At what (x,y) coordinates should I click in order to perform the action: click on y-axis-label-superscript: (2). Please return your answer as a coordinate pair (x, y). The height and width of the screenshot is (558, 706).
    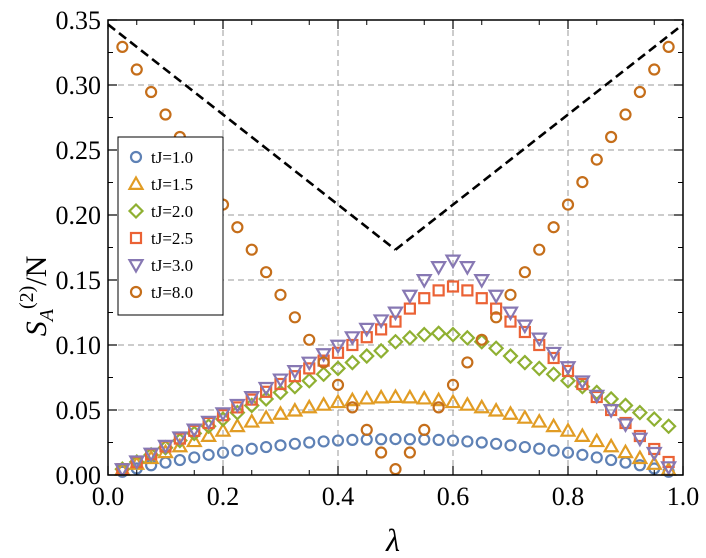
    Looking at the image, I should click on (27, 297).